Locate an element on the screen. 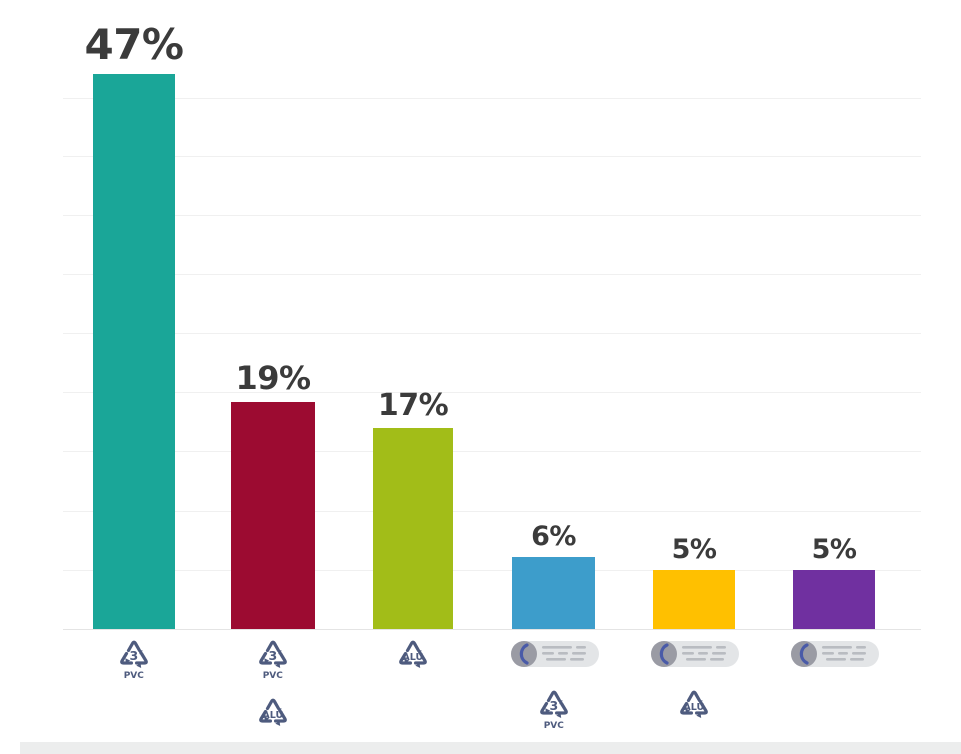 This screenshot has height=754, width=961. bar-value-1: 47% is located at coordinates (134, 44).